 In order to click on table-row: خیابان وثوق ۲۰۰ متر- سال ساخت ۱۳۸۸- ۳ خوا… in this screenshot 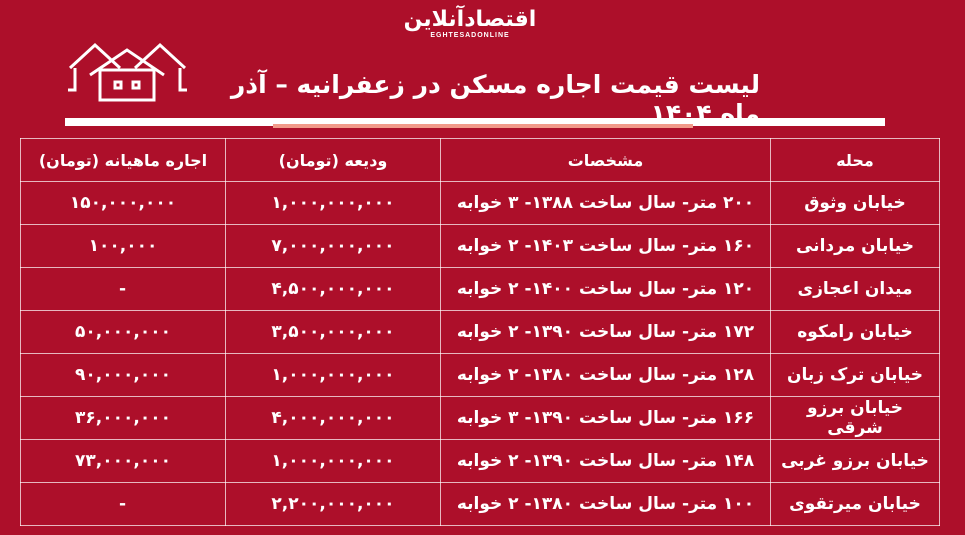, I will do `click(480, 203)`.